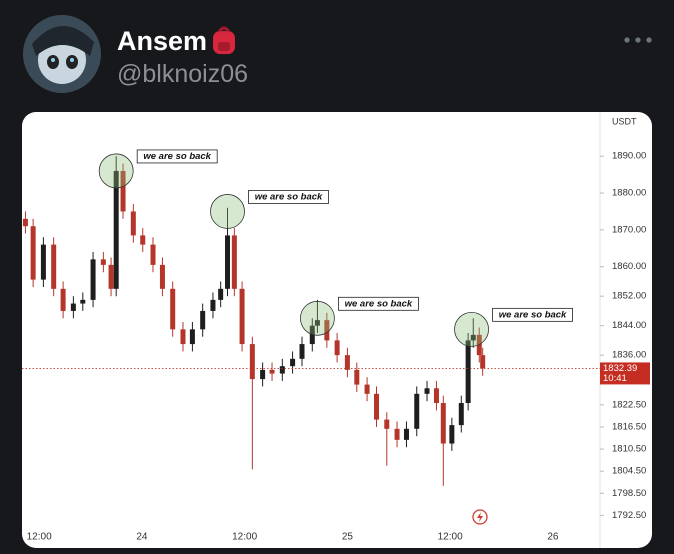 This screenshot has width=674, height=554. I want to click on lightning-bolt, so click(480, 517).